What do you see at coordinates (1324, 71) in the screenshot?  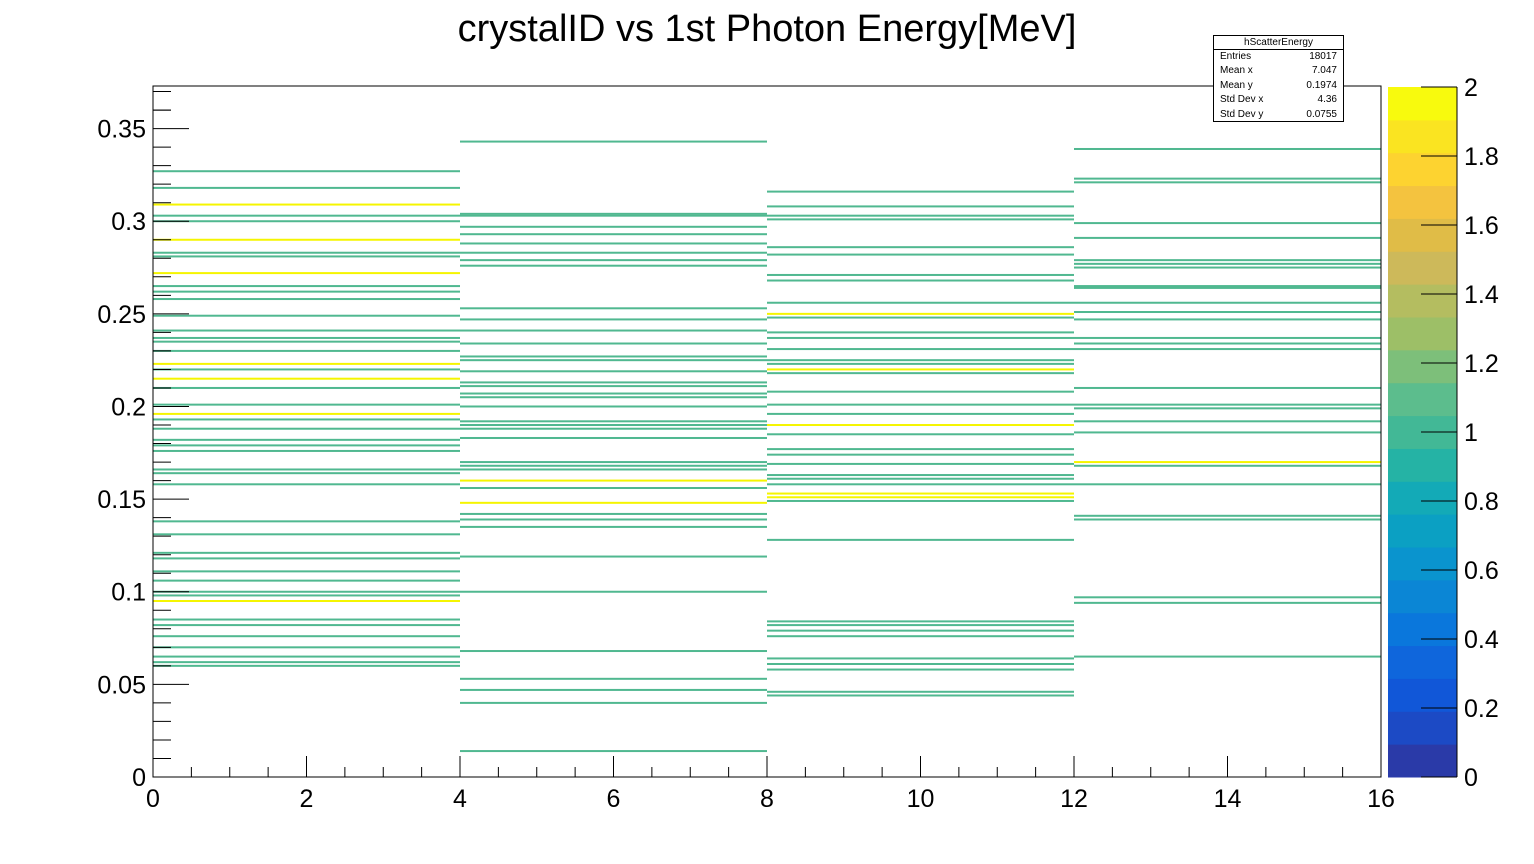 I see `stats-value: 7.047` at bounding box center [1324, 71].